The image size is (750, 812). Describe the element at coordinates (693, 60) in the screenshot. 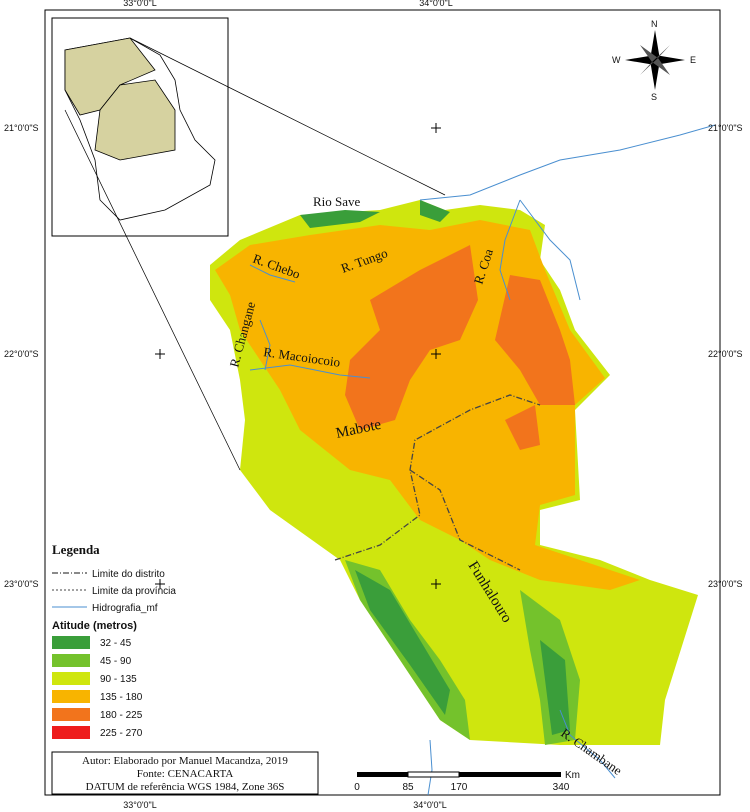

I see `e: E` at that location.